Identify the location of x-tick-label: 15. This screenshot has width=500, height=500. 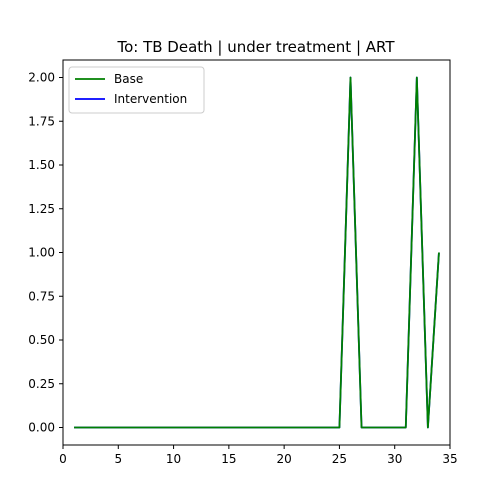
(228, 459).